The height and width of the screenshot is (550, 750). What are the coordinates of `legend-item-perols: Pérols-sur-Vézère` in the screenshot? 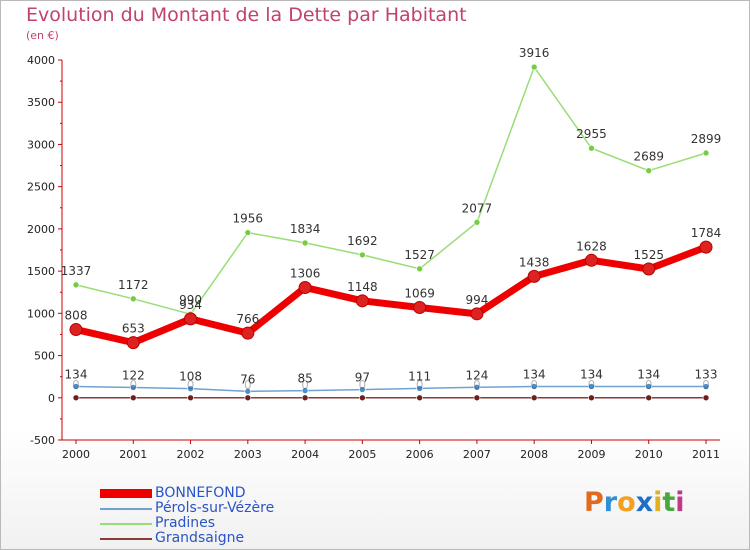 It's located at (210, 508).